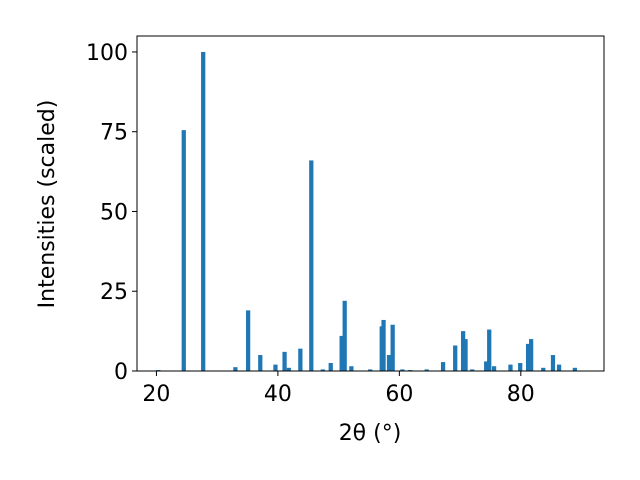 The image size is (640, 480). I want to click on x-tick-label: 40, so click(278, 394).